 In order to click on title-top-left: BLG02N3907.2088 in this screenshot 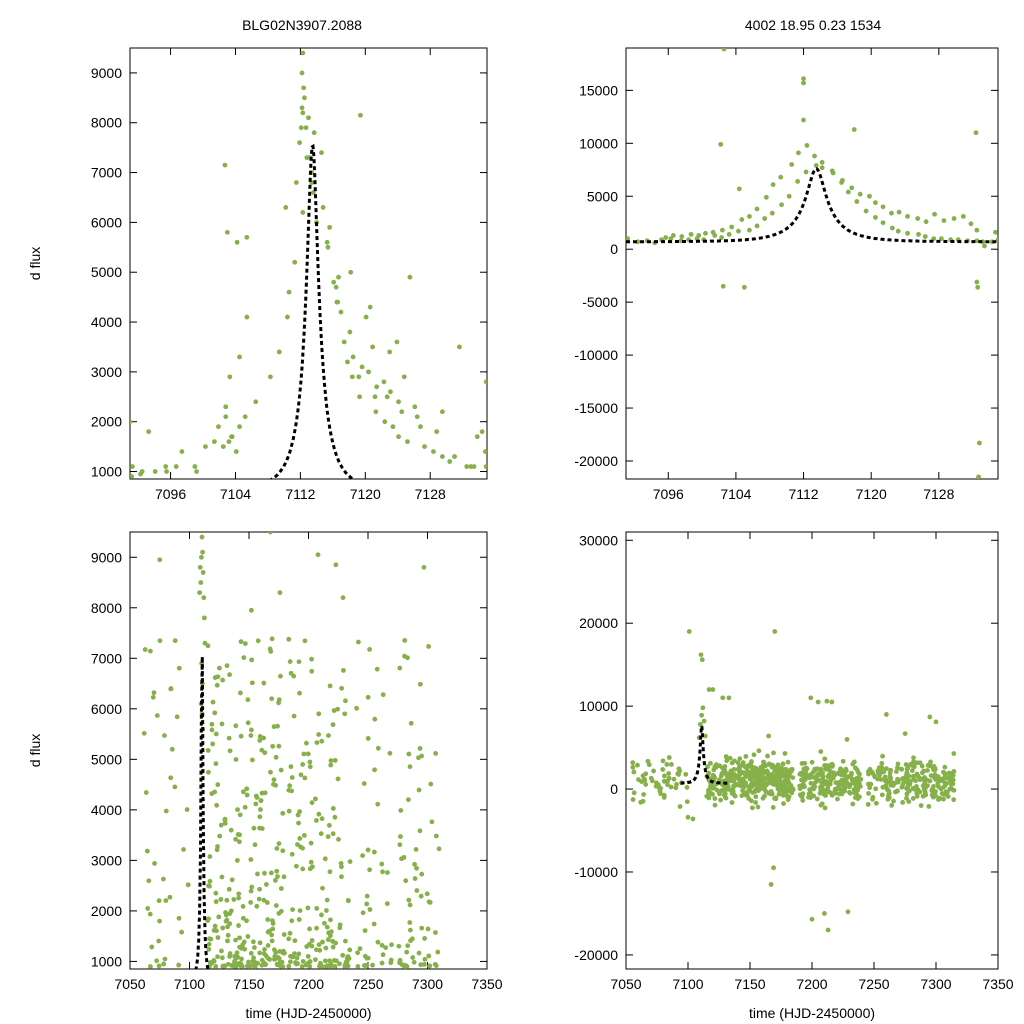, I will do `click(302, 25)`.